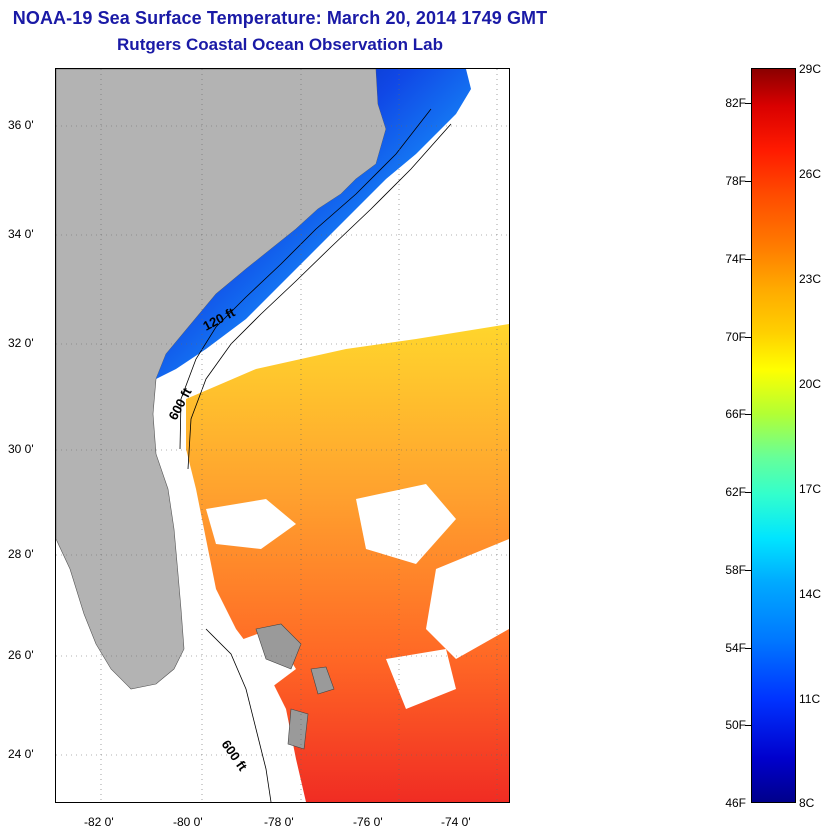  What do you see at coordinates (21, 754) in the screenshot?
I see `lat-label: 24 0'` at bounding box center [21, 754].